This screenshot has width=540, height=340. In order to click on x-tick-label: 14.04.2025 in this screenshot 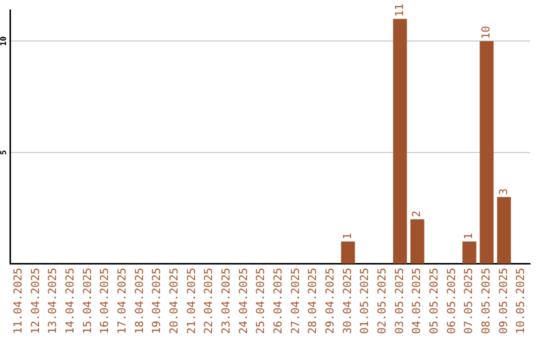, I will do `click(70, 301)`.